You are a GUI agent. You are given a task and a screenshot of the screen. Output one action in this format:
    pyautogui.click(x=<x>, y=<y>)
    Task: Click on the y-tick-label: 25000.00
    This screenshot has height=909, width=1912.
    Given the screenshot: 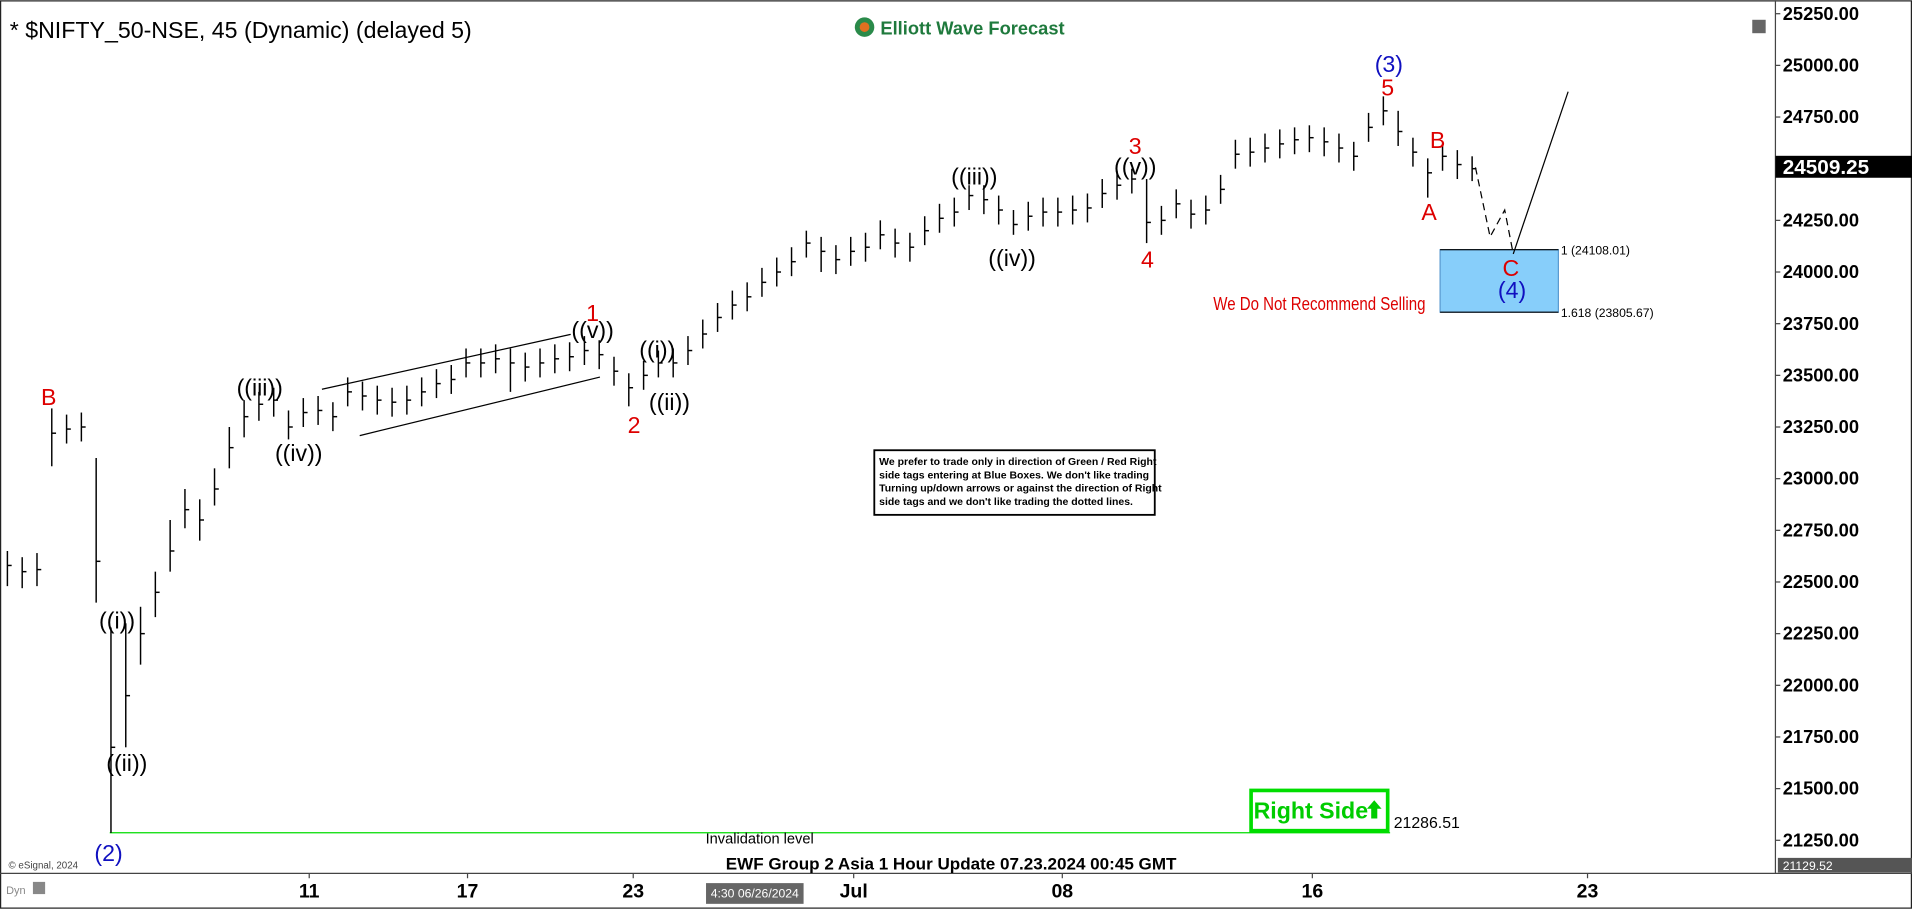 What is the action you would take?
    pyautogui.click(x=1821, y=64)
    